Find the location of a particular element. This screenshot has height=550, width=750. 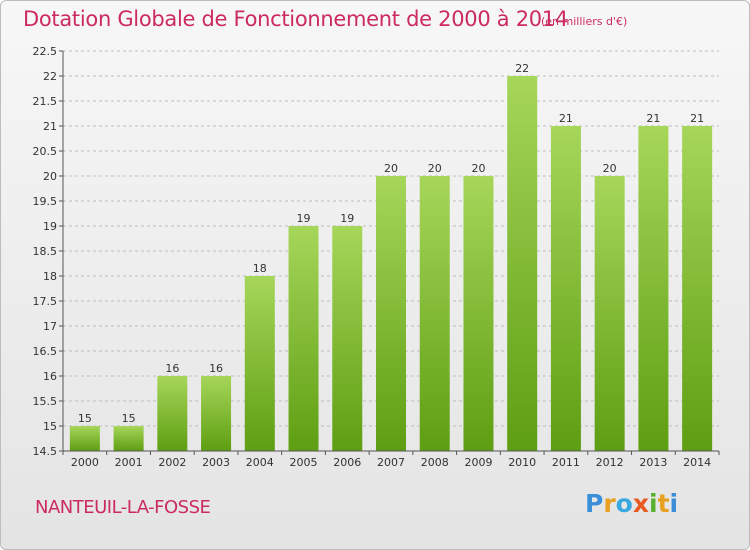

data-label-2006: 19 is located at coordinates (347, 218).